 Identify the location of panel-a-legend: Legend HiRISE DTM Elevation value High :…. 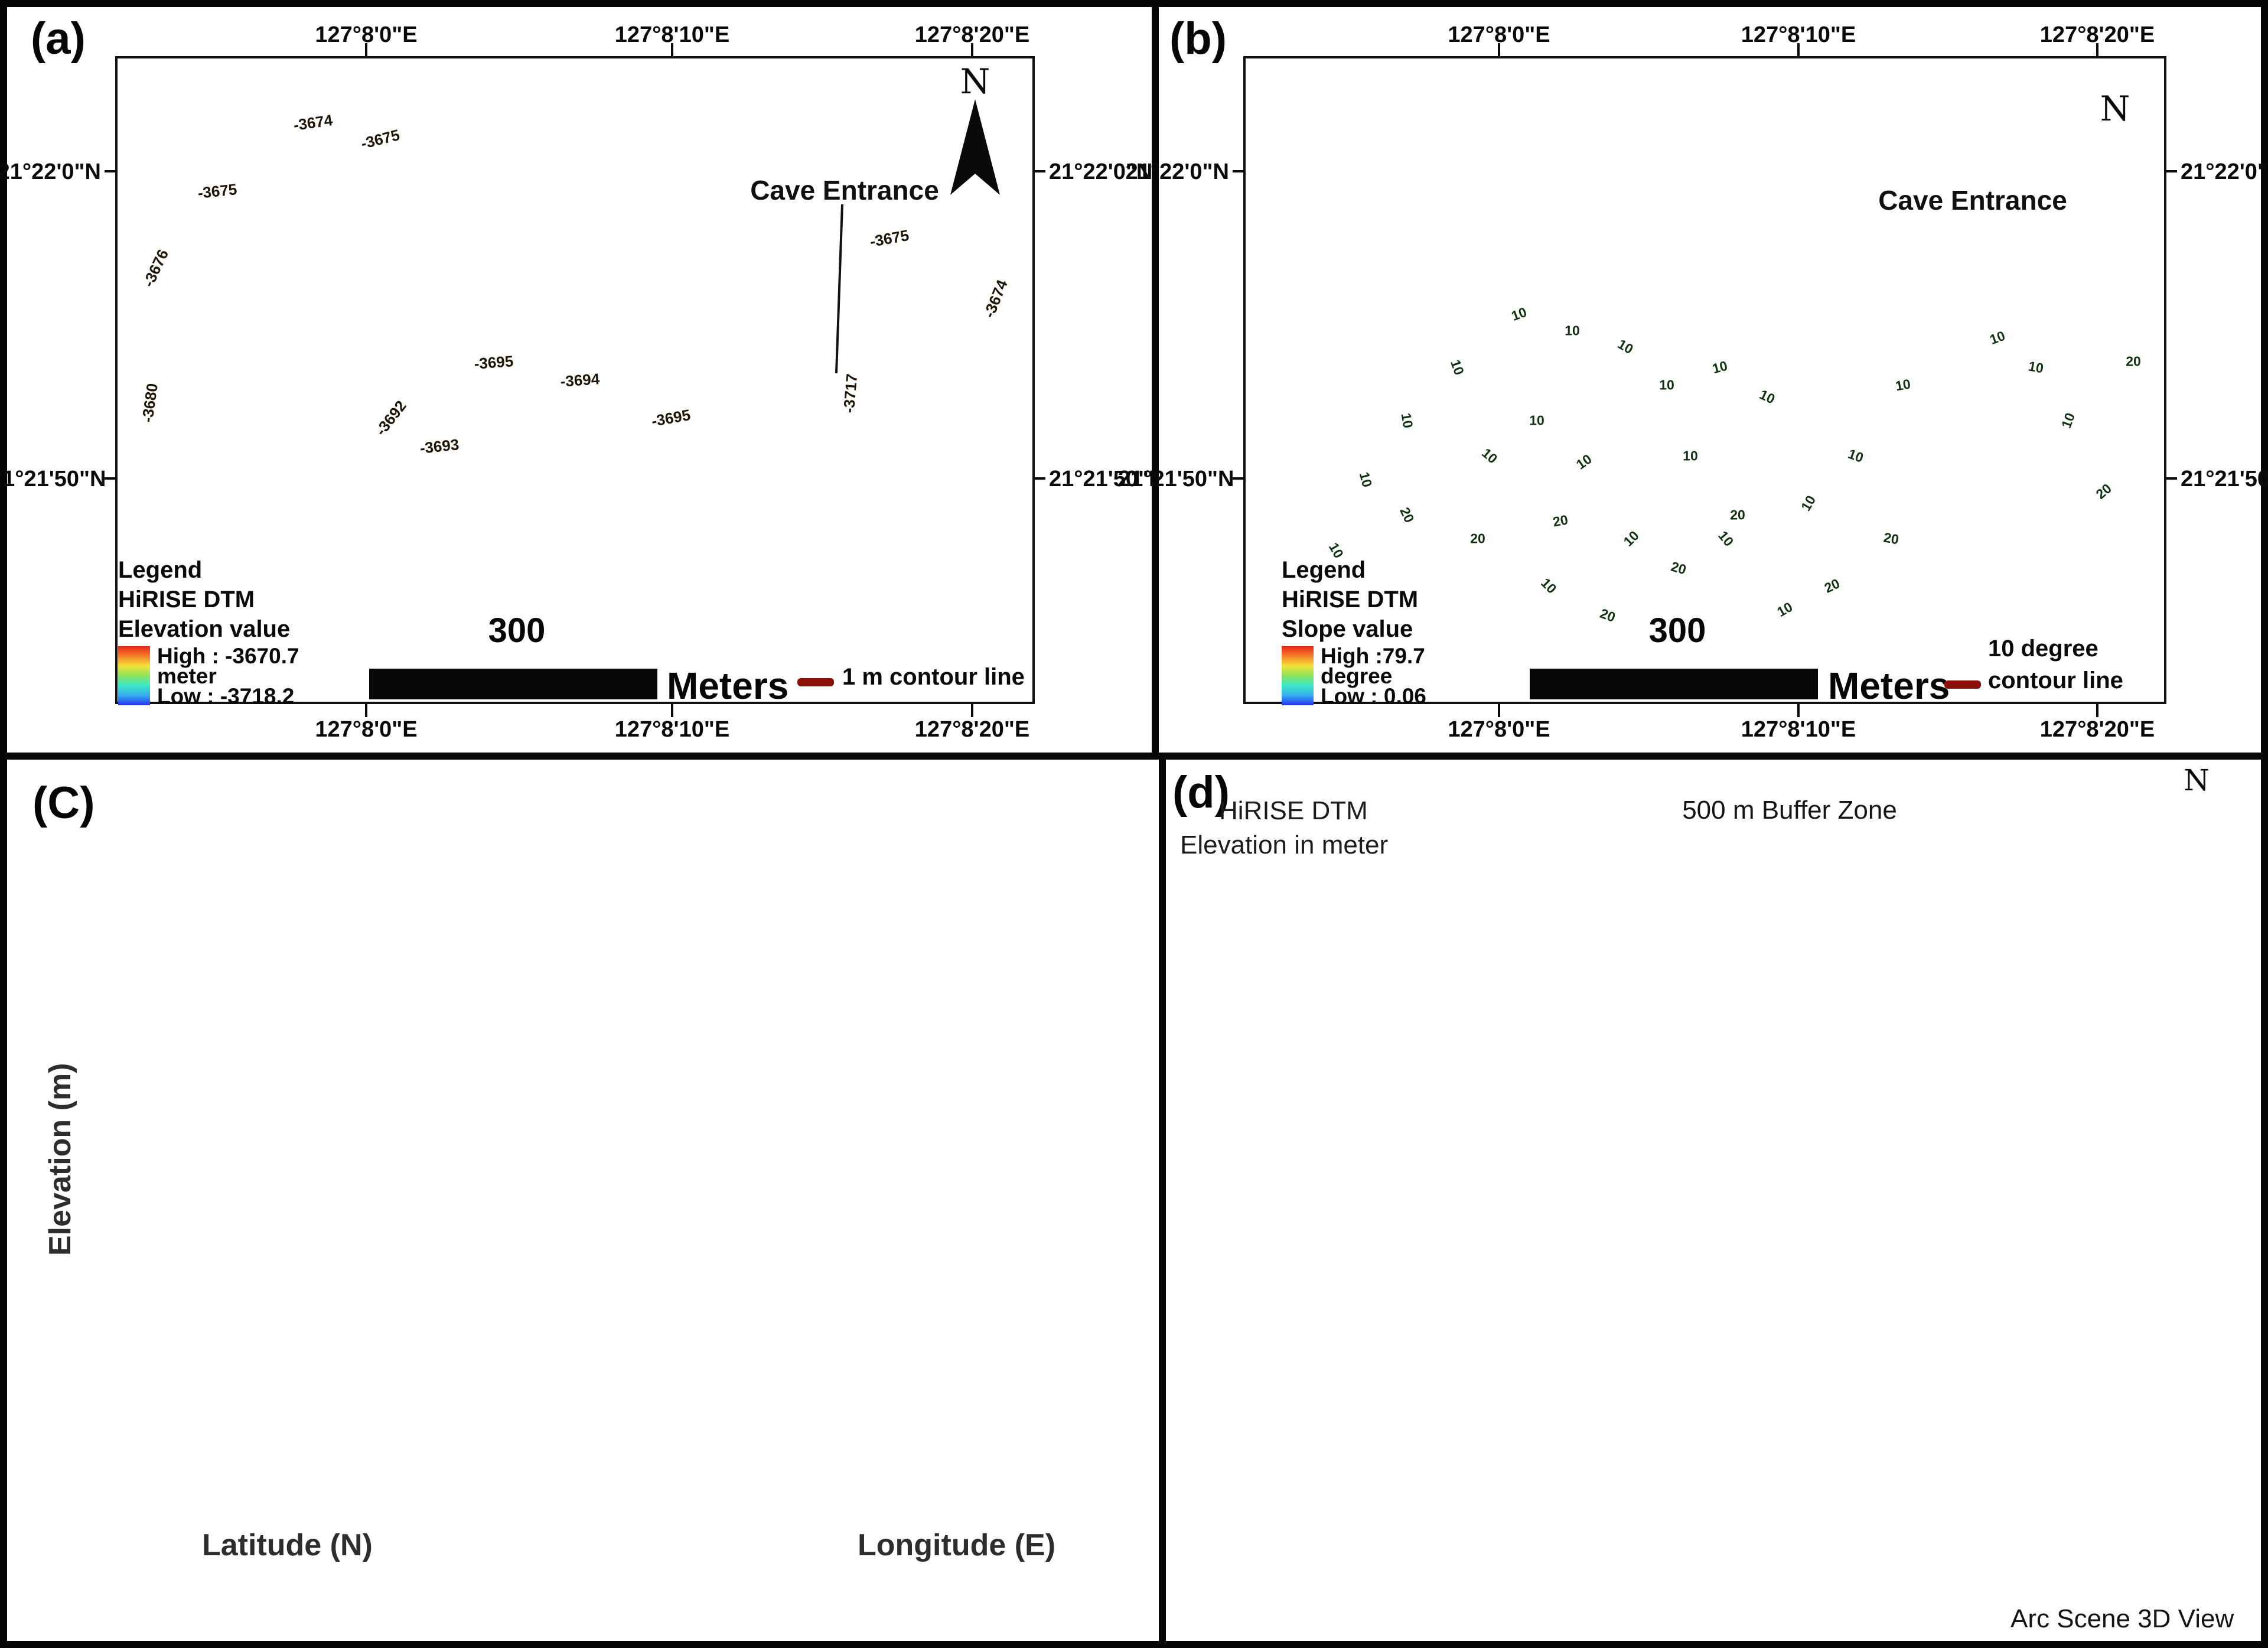
(208, 631).